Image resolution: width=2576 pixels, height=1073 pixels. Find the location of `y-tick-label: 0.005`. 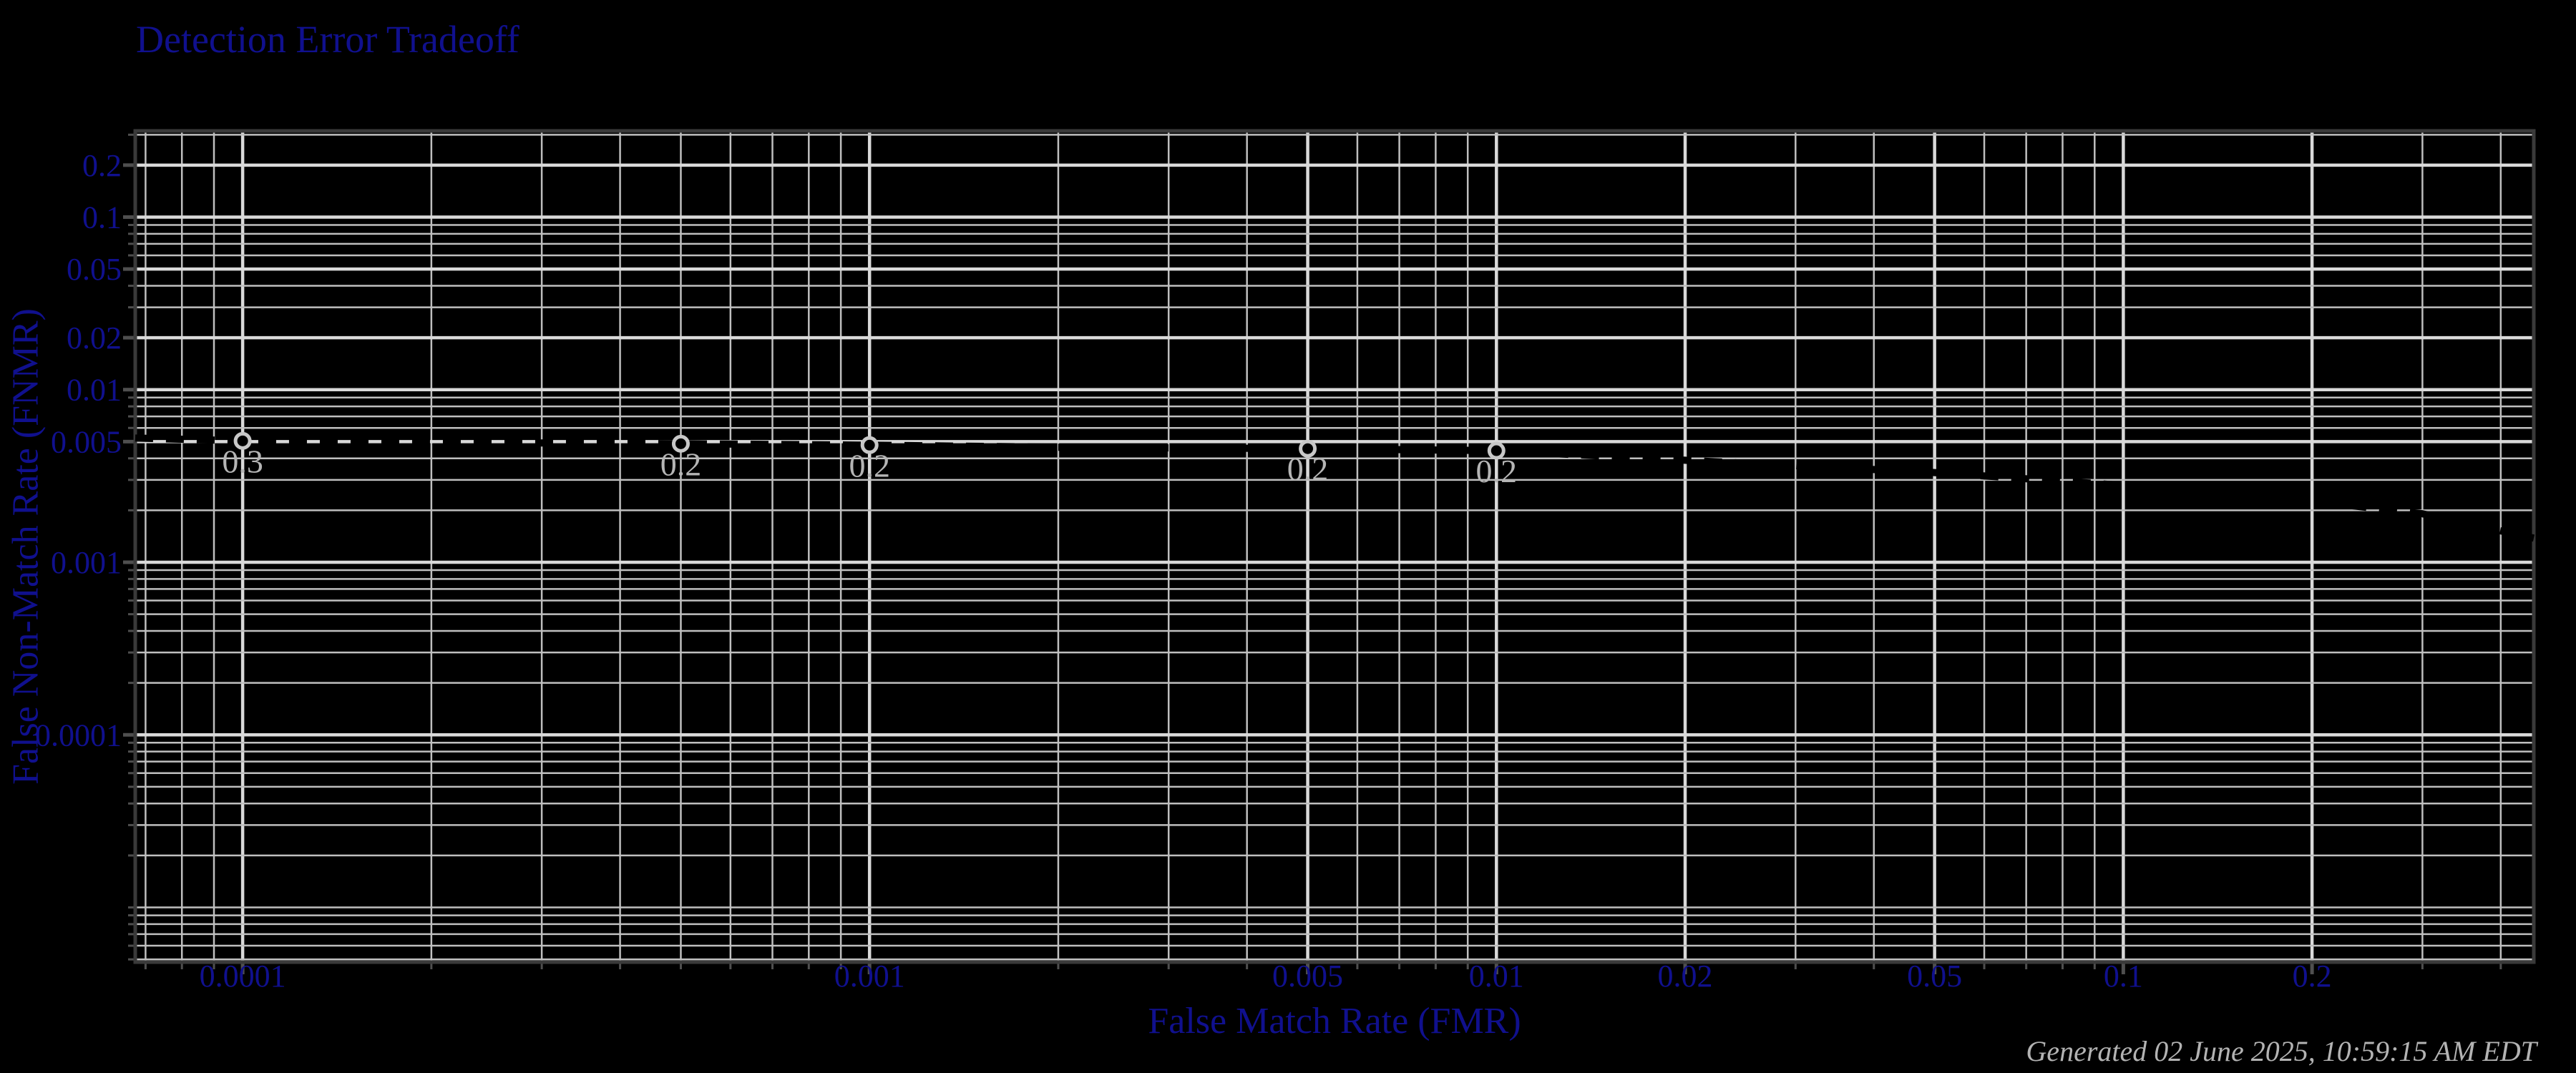

y-tick-label: 0.005 is located at coordinates (86, 441).